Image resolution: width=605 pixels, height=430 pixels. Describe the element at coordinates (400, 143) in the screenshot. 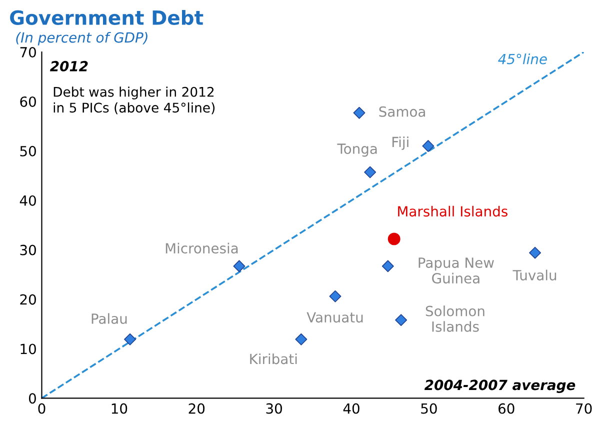

I see `annotation: Fiji` at that location.